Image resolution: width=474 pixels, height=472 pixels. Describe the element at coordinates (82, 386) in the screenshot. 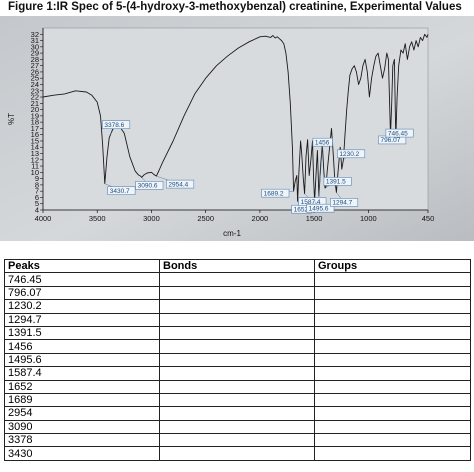

I see `peak-cell: 1652` at that location.